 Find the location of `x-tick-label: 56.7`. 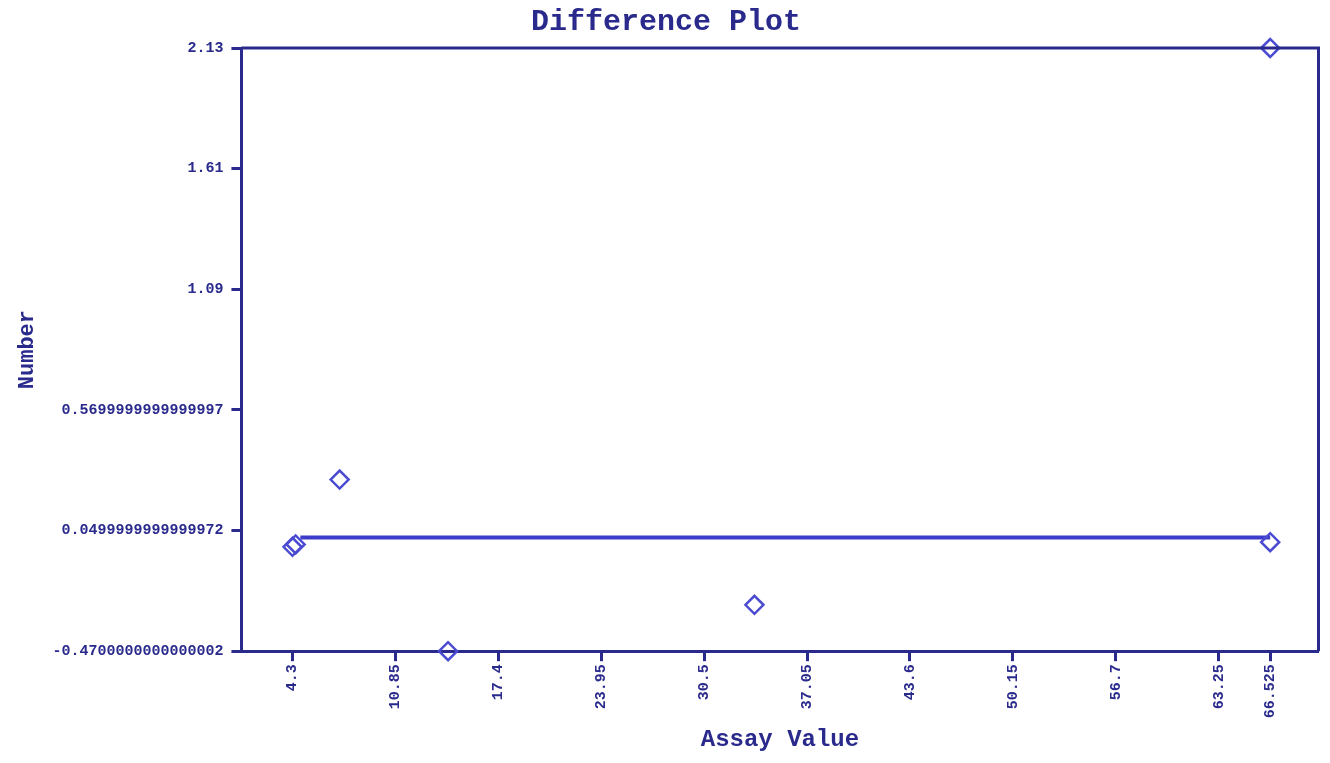

x-tick-label: 56.7 is located at coordinates (1116, 682).